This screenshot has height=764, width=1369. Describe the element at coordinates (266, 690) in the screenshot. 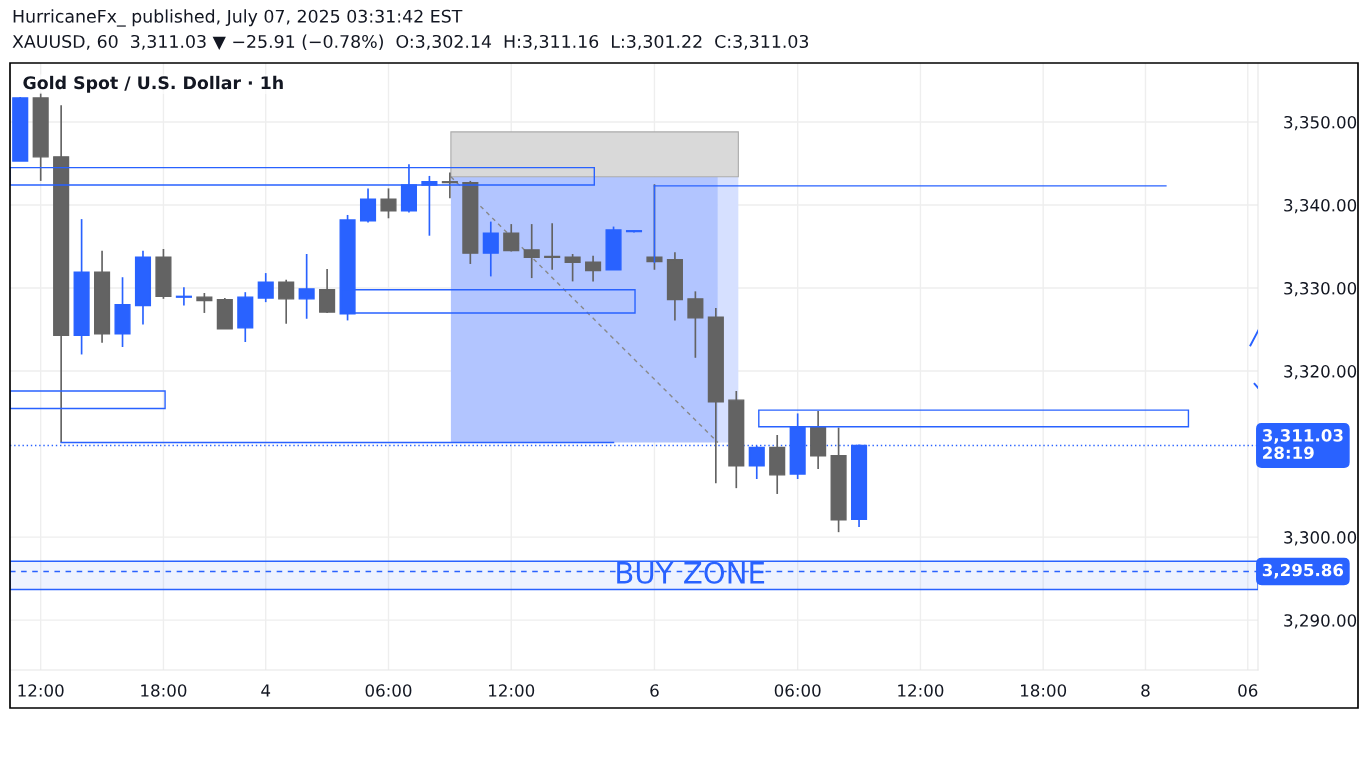

I see `x-tick-label: 4` at that location.